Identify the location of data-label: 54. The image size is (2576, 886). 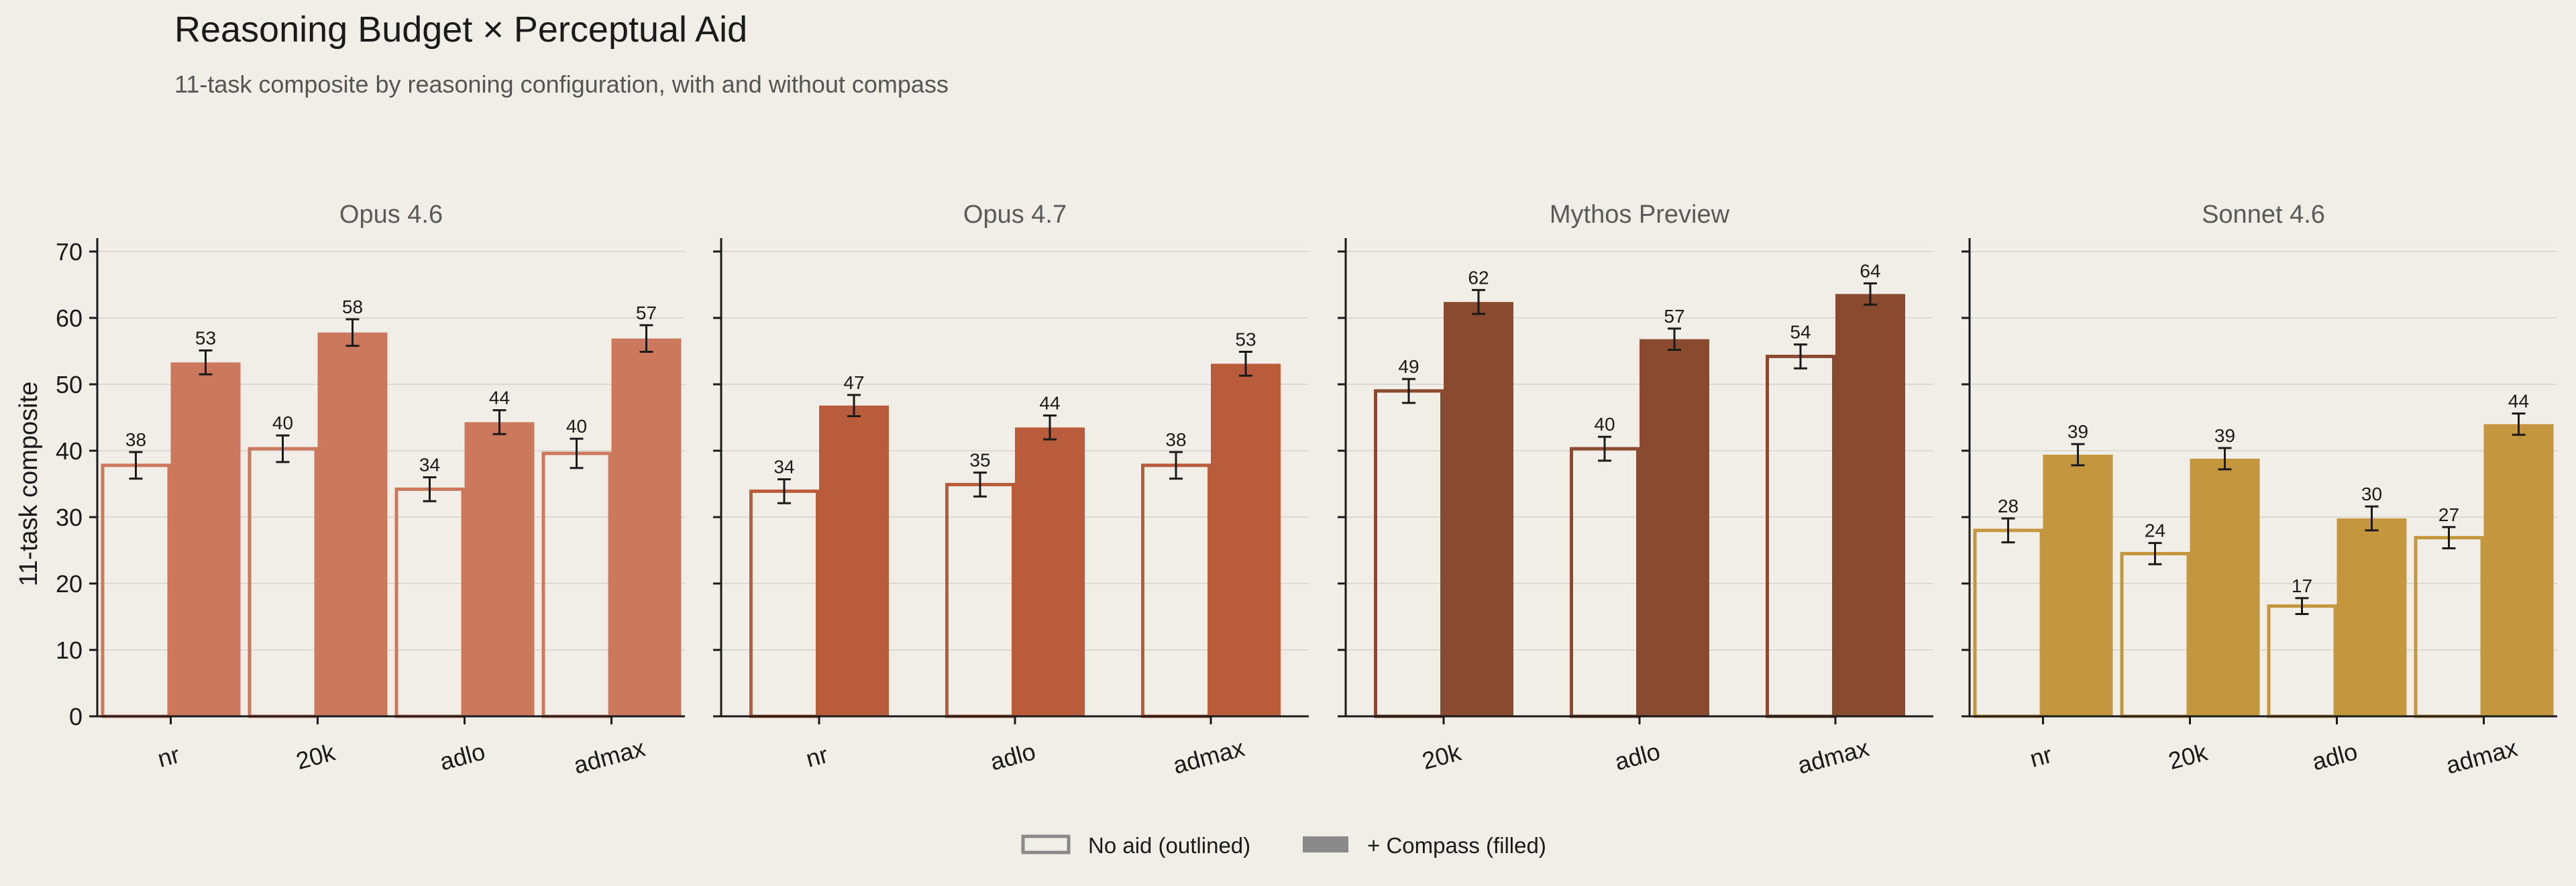
(1800, 332).